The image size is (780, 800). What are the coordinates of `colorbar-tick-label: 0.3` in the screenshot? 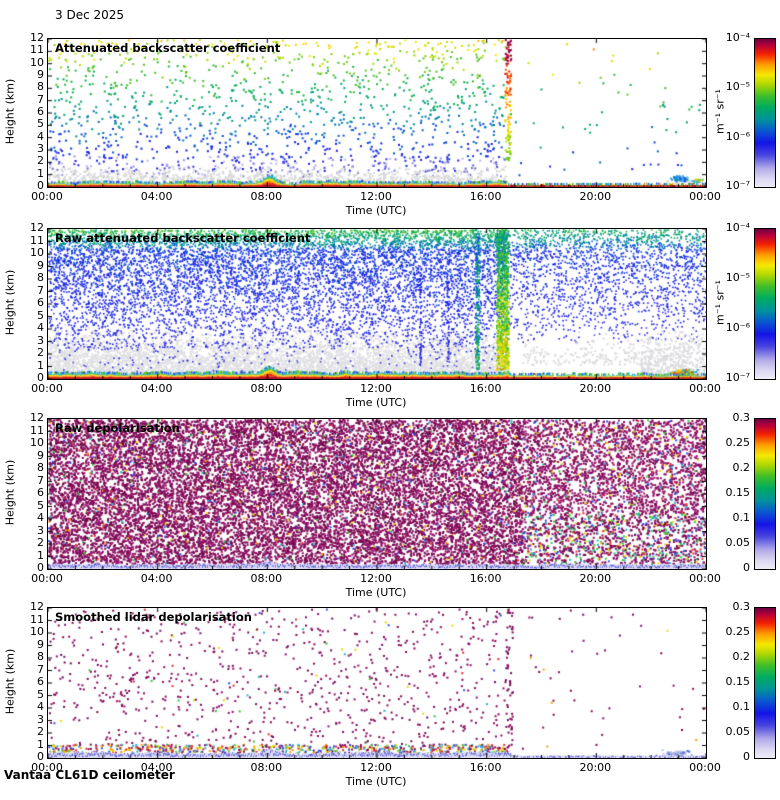 It's located at (741, 417).